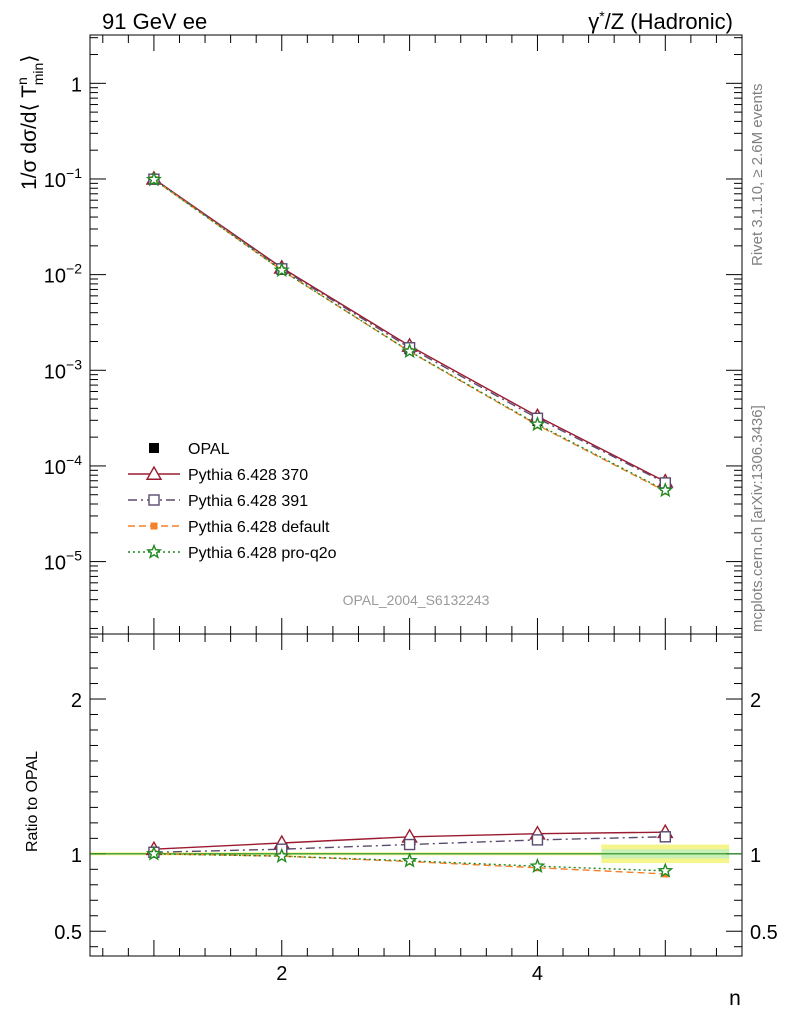 This screenshot has height=1024, width=786. Describe the element at coordinates (735, 998) in the screenshot. I see `xlabel: n` at that location.